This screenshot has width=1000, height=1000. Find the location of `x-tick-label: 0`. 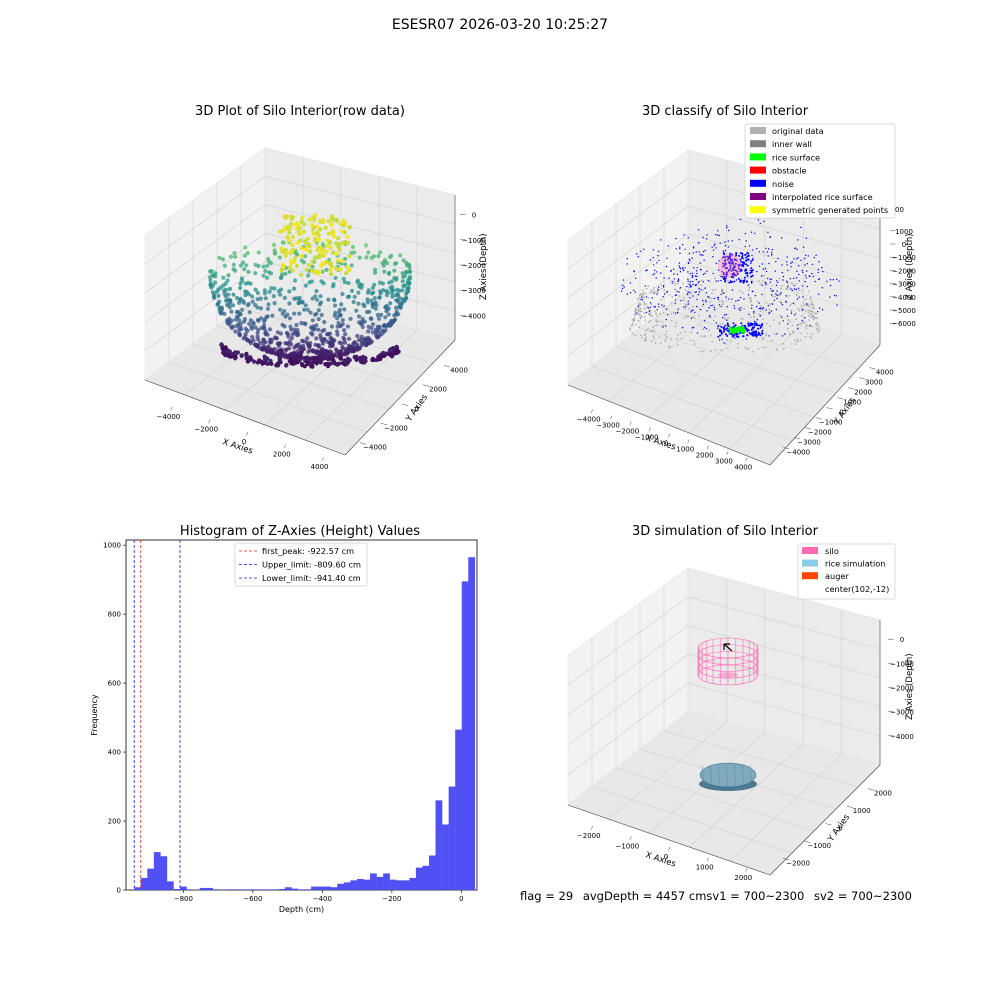

x-tick-label: 0 is located at coordinates (666, 444).